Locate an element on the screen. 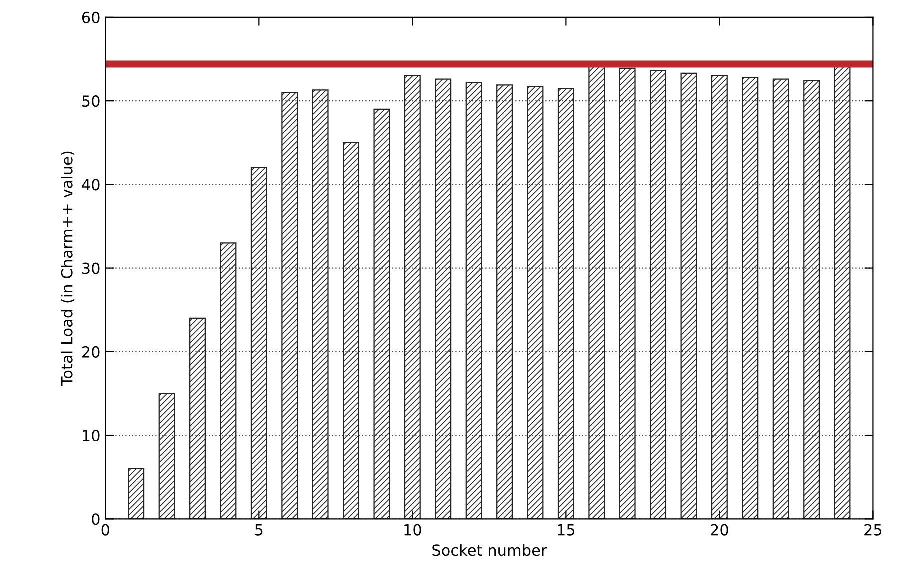  x-tick-label: 5 is located at coordinates (259, 530).